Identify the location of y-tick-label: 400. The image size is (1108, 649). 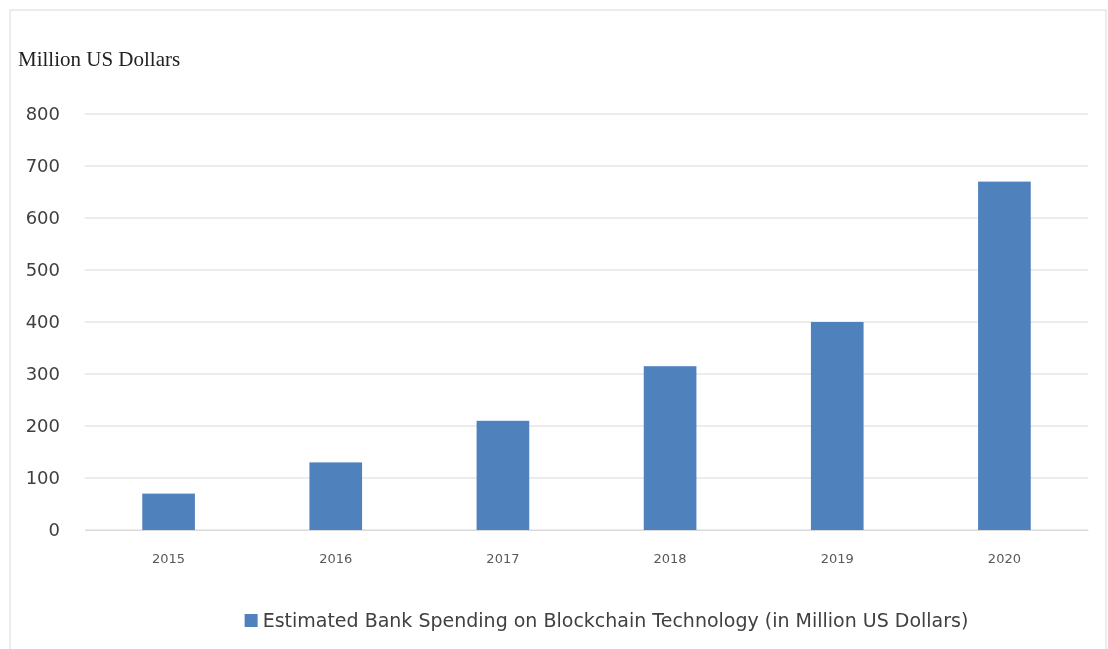
(42, 322).